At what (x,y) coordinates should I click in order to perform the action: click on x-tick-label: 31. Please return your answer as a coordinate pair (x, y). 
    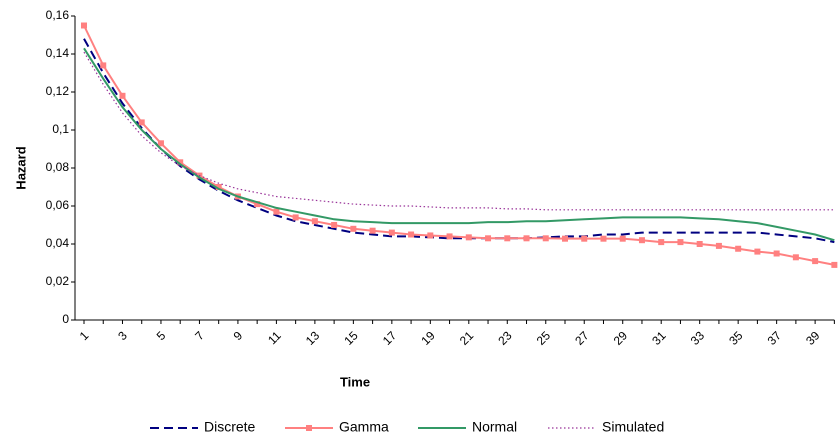
    Looking at the image, I should click on (659, 338).